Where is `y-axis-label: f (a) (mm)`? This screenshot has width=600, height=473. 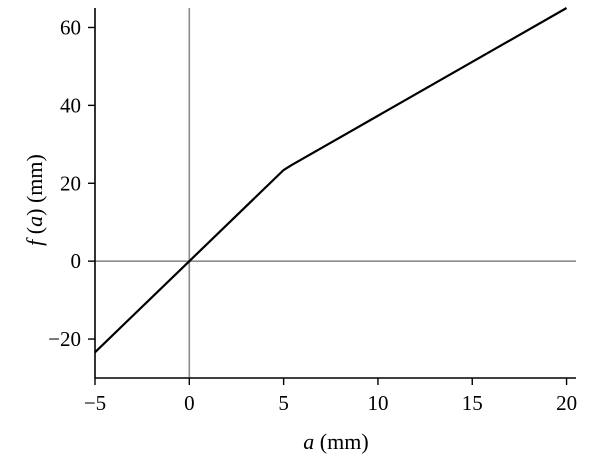
y-axis-label: f (a) (mm) is located at coordinates (34, 200).